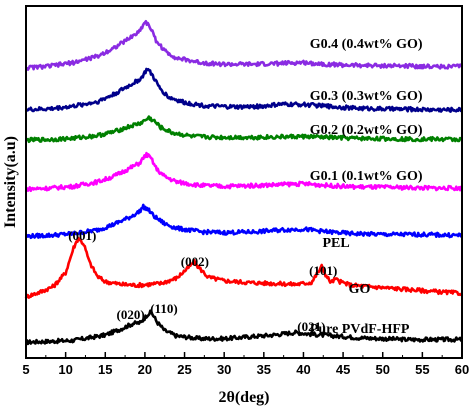 The width and height of the screenshot is (474, 410). I want to click on peak-annotation-3: (001), so click(82, 235).